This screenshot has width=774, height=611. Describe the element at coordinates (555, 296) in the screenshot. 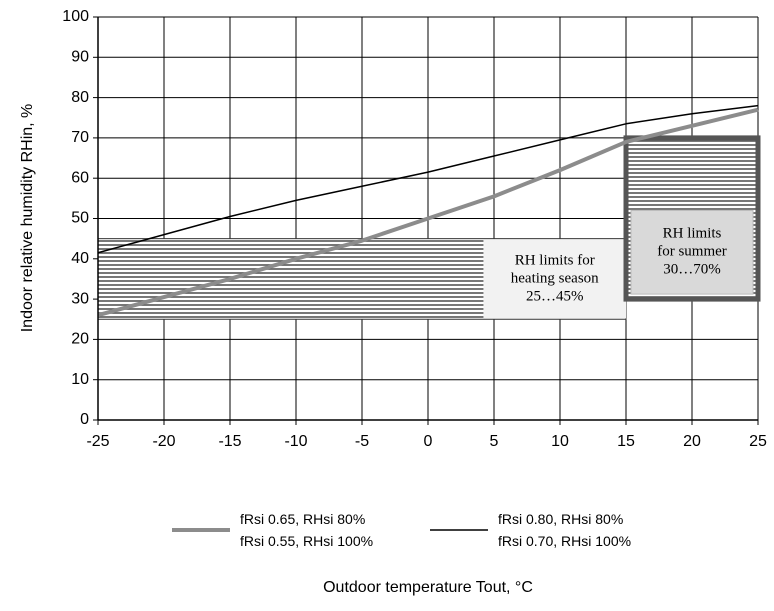

I see `band-label: 25…45%` at that location.